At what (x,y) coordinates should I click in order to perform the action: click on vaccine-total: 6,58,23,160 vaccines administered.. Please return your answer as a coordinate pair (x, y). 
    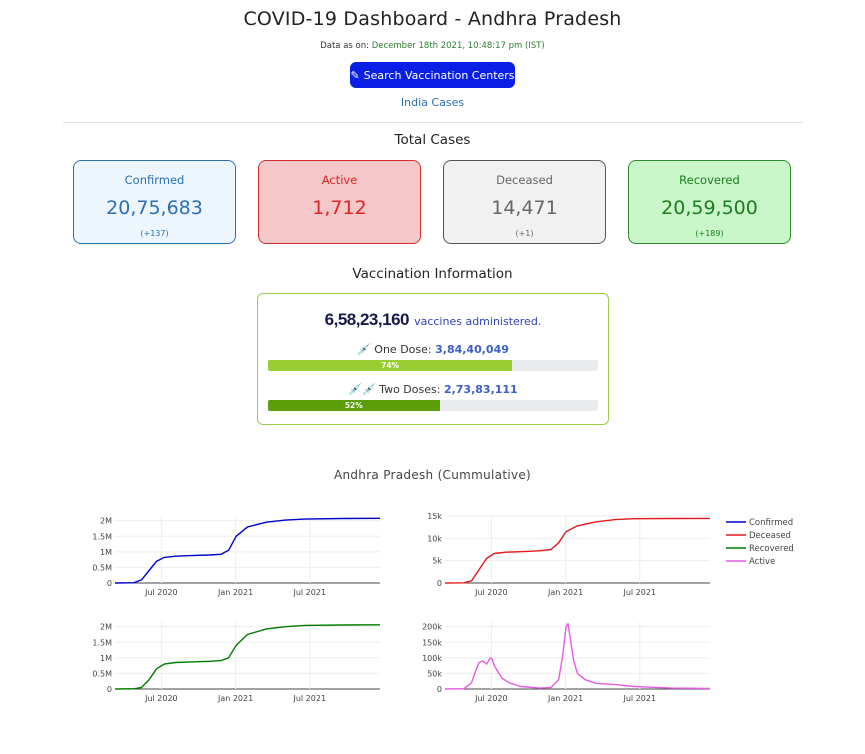
    Looking at the image, I should click on (433, 320).